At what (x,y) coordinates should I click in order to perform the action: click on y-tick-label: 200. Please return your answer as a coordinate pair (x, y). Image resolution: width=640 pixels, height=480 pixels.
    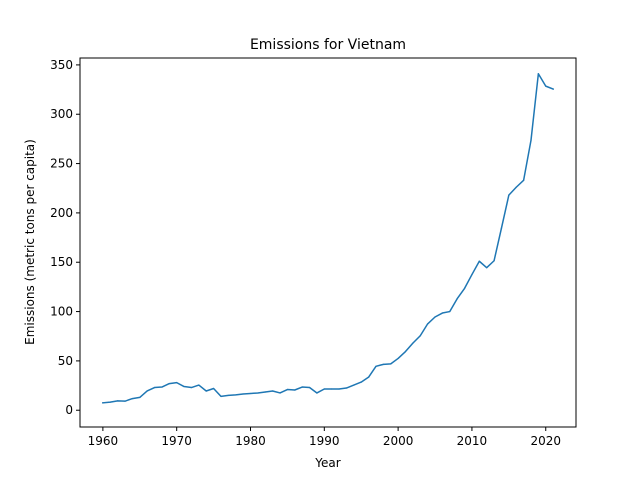
    Looking at the image, I should click on (61, 213).